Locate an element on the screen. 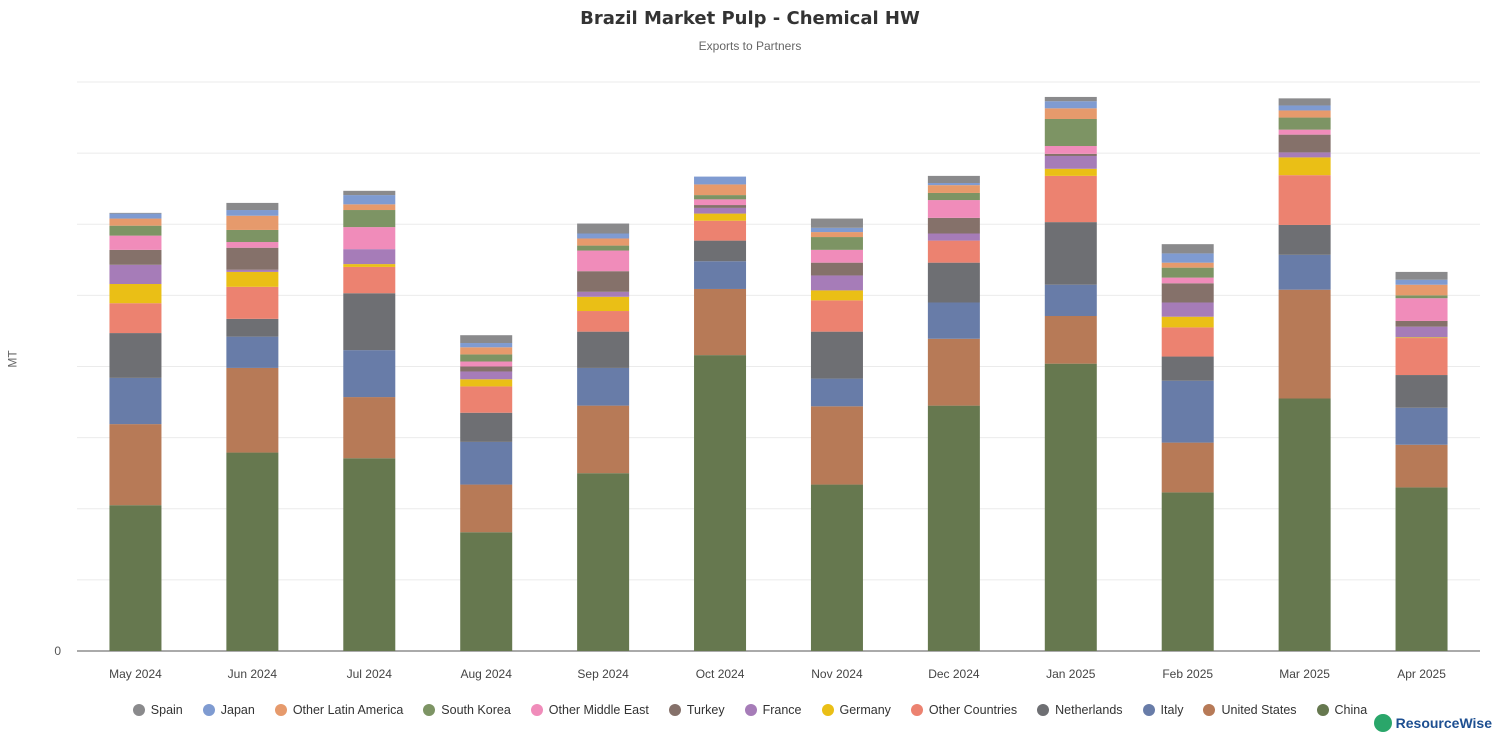  legend-item-turkey: Turkey is located at coordinates (696, 710).